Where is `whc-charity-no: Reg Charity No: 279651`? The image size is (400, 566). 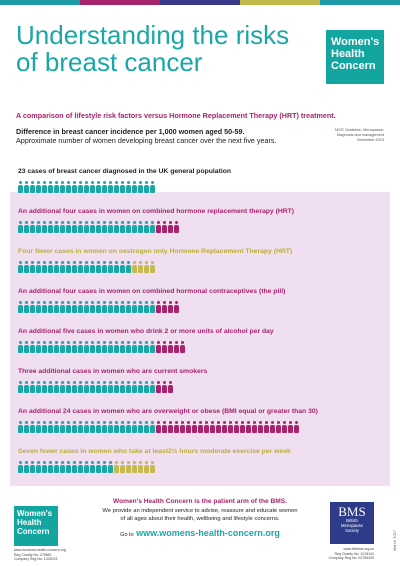 whc-charity-no: Reg Charity No: 279651 is located at coordinates (33, 554).